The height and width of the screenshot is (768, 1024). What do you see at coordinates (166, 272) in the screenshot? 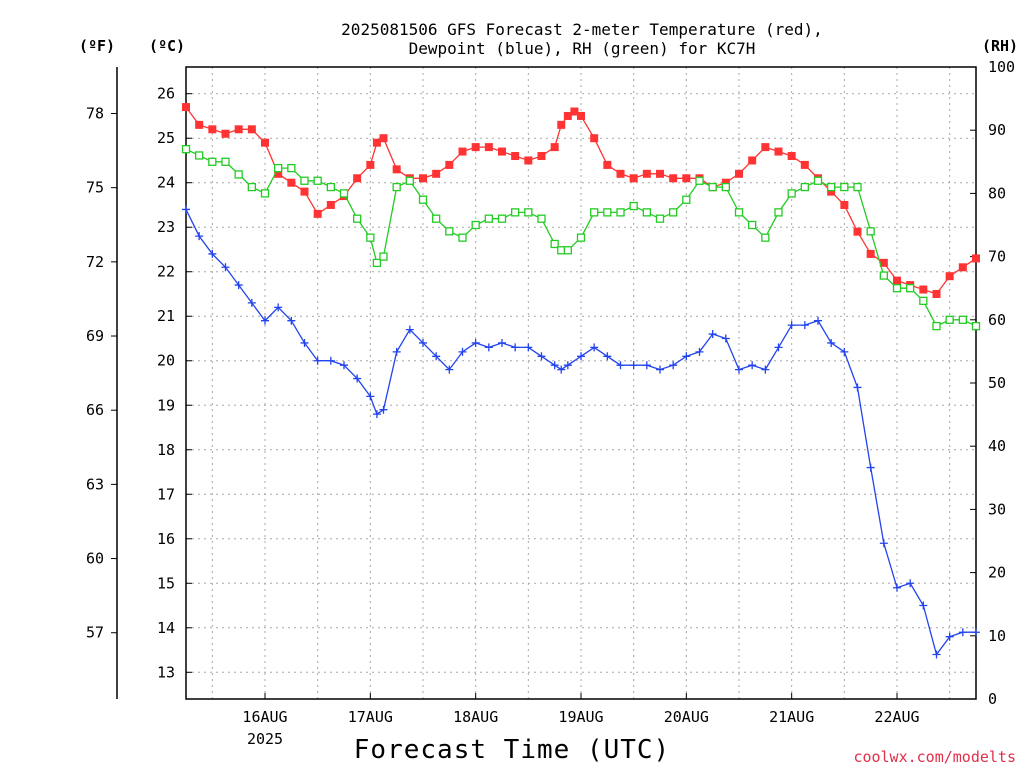
I see `celsius-tick-label: 22` at bounding box center [166, 272].